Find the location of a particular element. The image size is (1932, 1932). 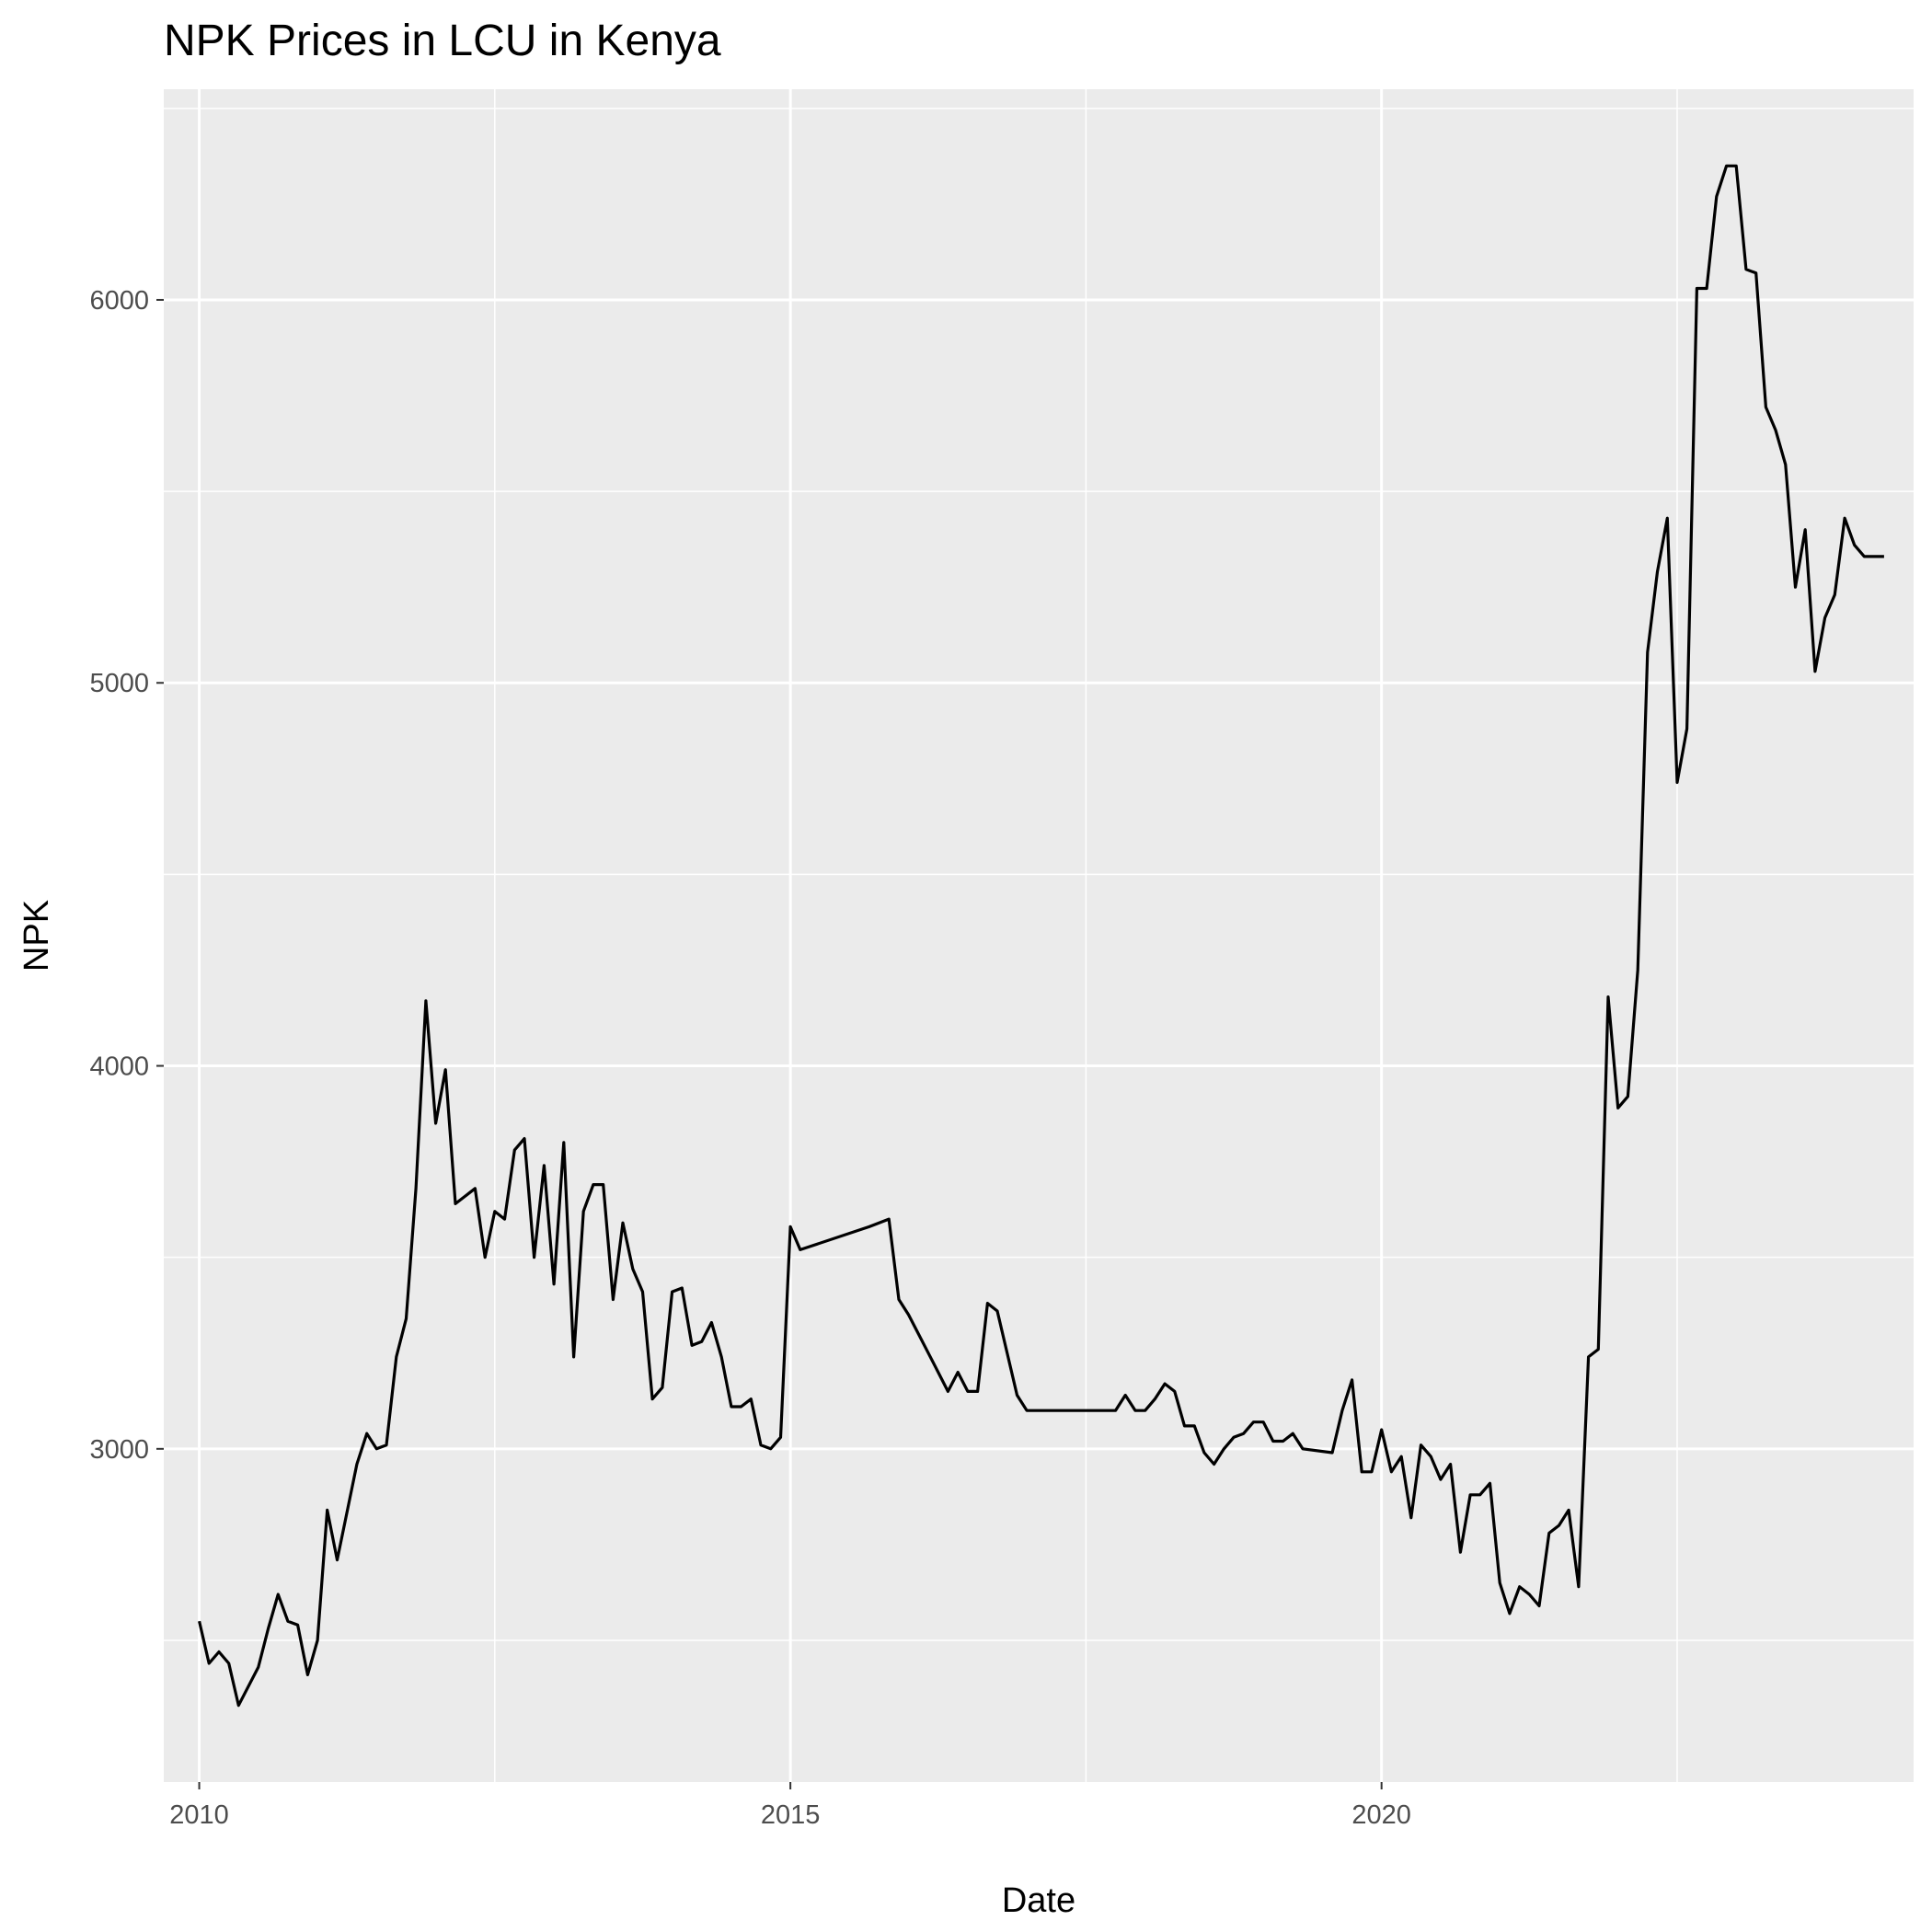

y-tick-label: 6000 is located at coordinates (119, 301).